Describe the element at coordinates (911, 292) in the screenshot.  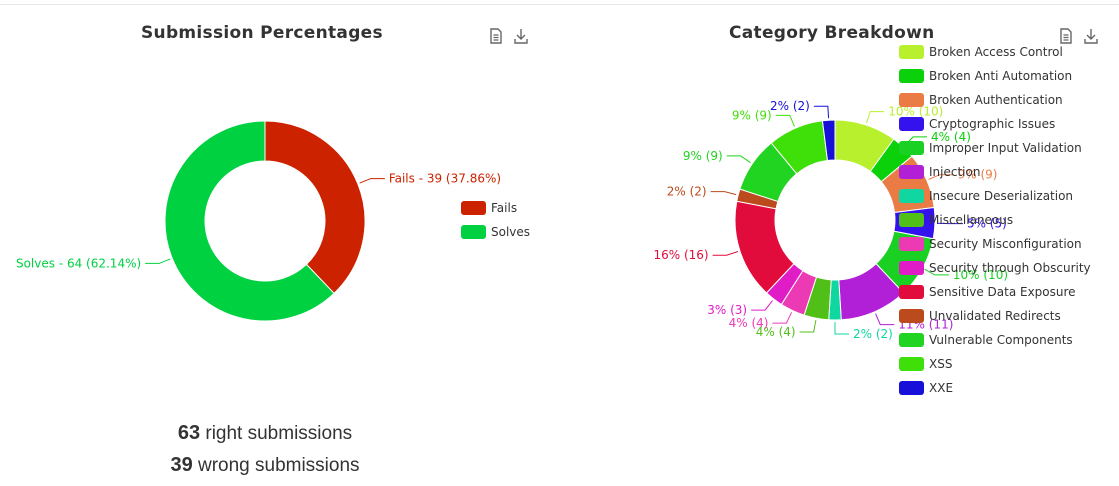
I see `category-legend-swatch-sensitive-data-exposure` at that location.